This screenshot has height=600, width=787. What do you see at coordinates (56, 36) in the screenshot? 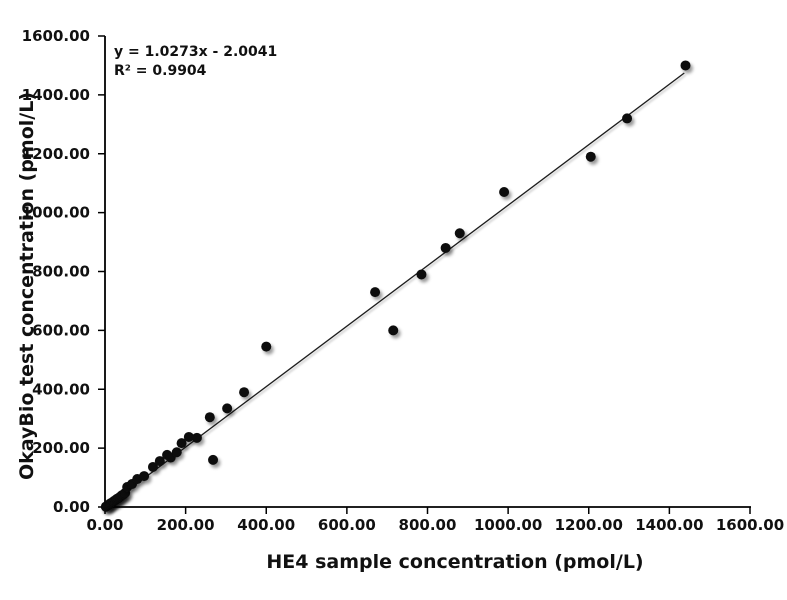
I see `y-tick-label: 1600.00` at bounding box center [56, 36].